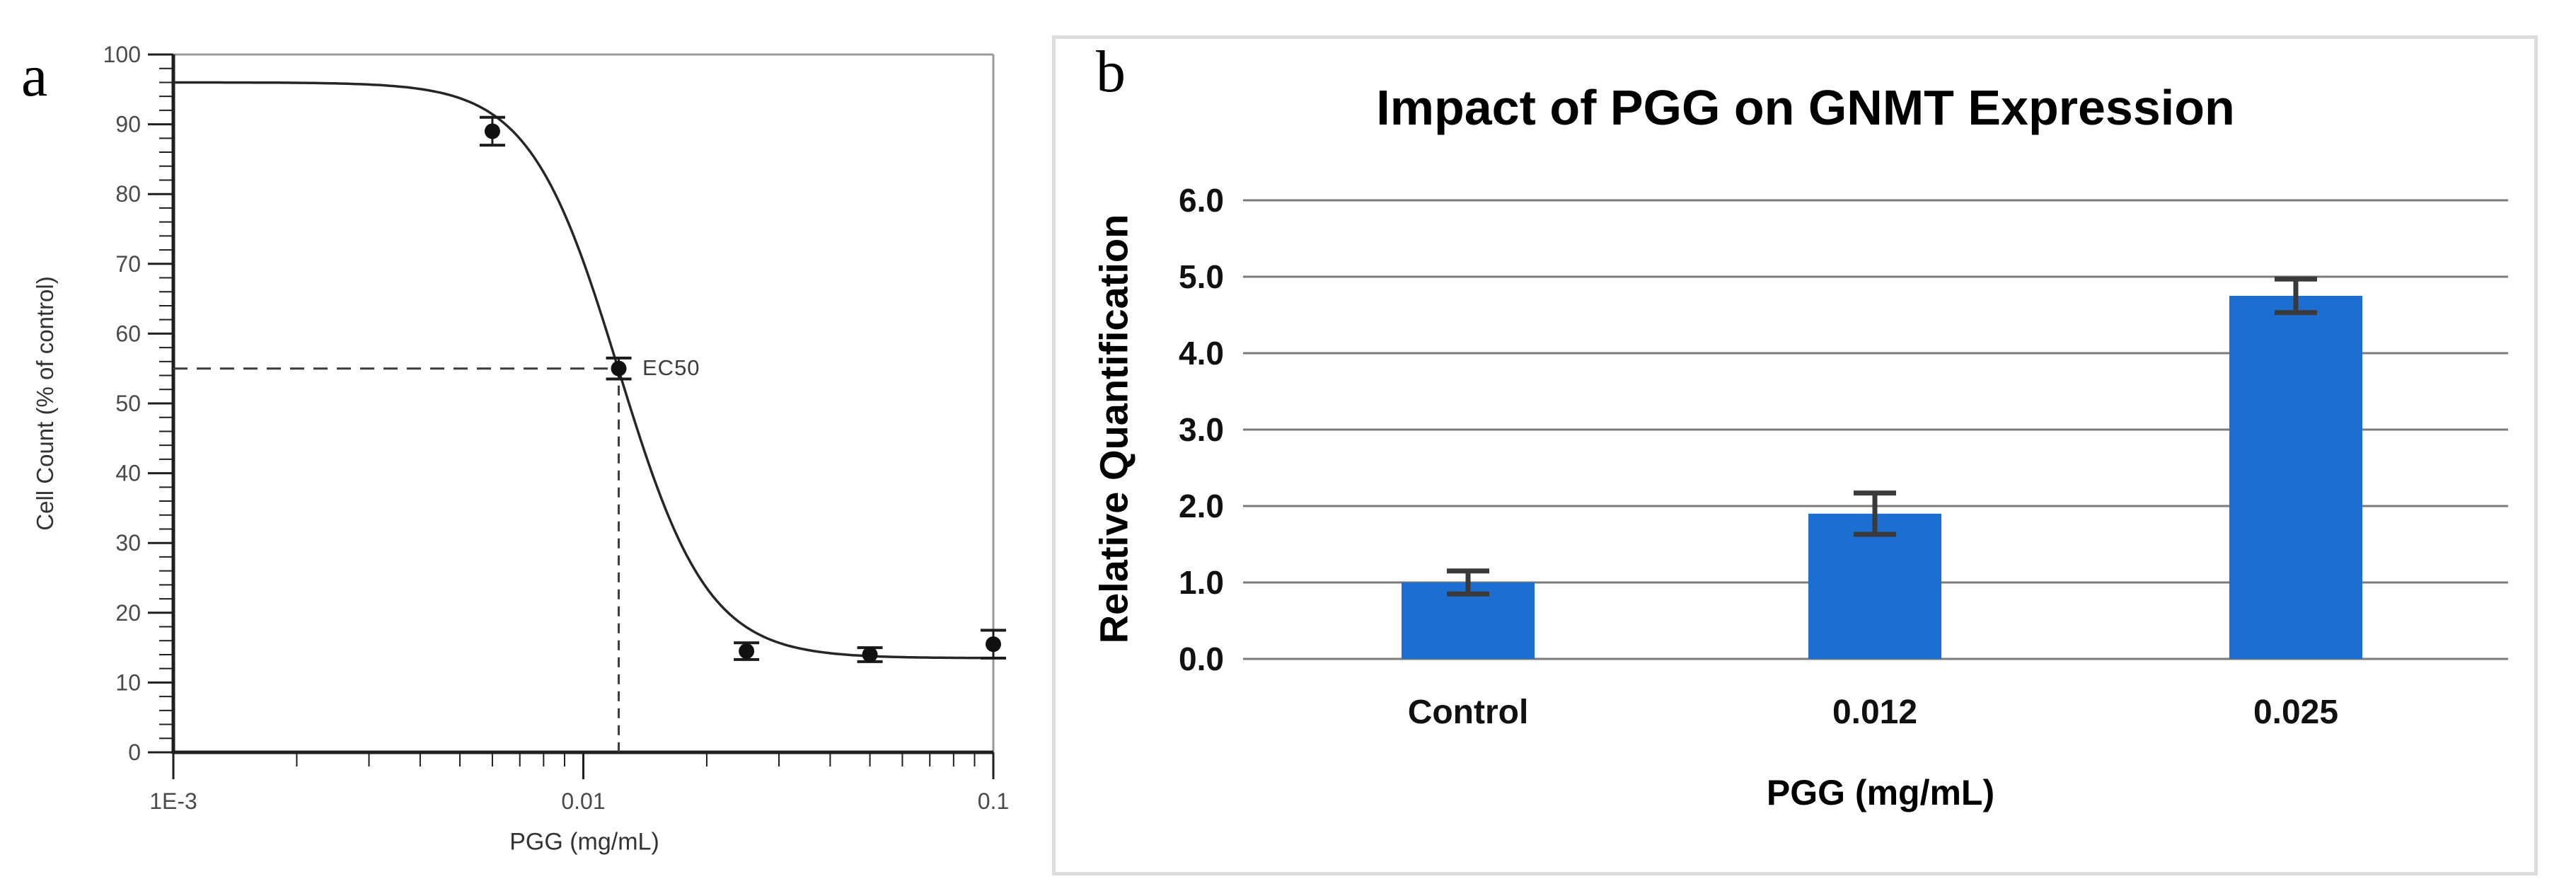  Describe the element at coordinates (993, 801) in the screenshot. I see `svg-text: 0.1` at that location.